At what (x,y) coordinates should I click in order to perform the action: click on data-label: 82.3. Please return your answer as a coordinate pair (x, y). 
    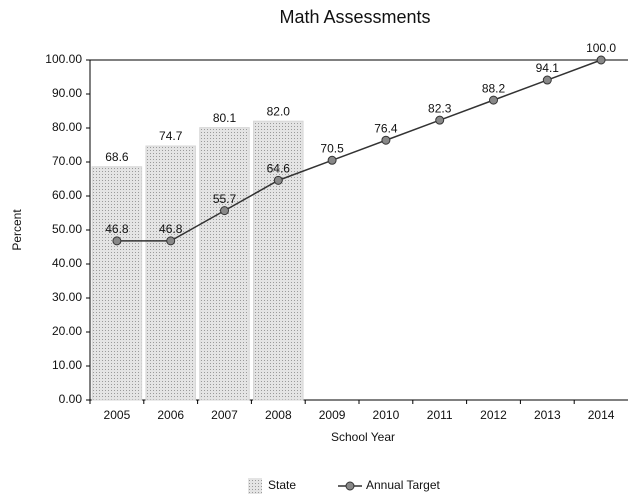
    Looking at the image, I should click on (440, 108).